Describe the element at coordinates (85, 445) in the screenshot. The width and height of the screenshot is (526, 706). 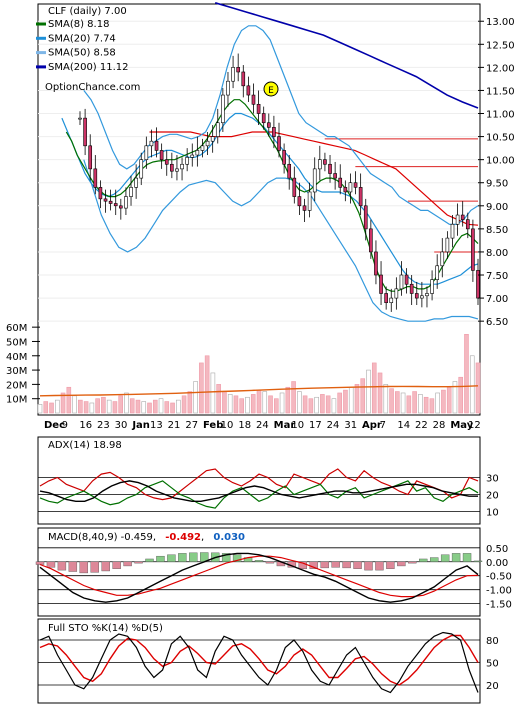
I see `adx-label: ADX(14) 18.98` at that location.